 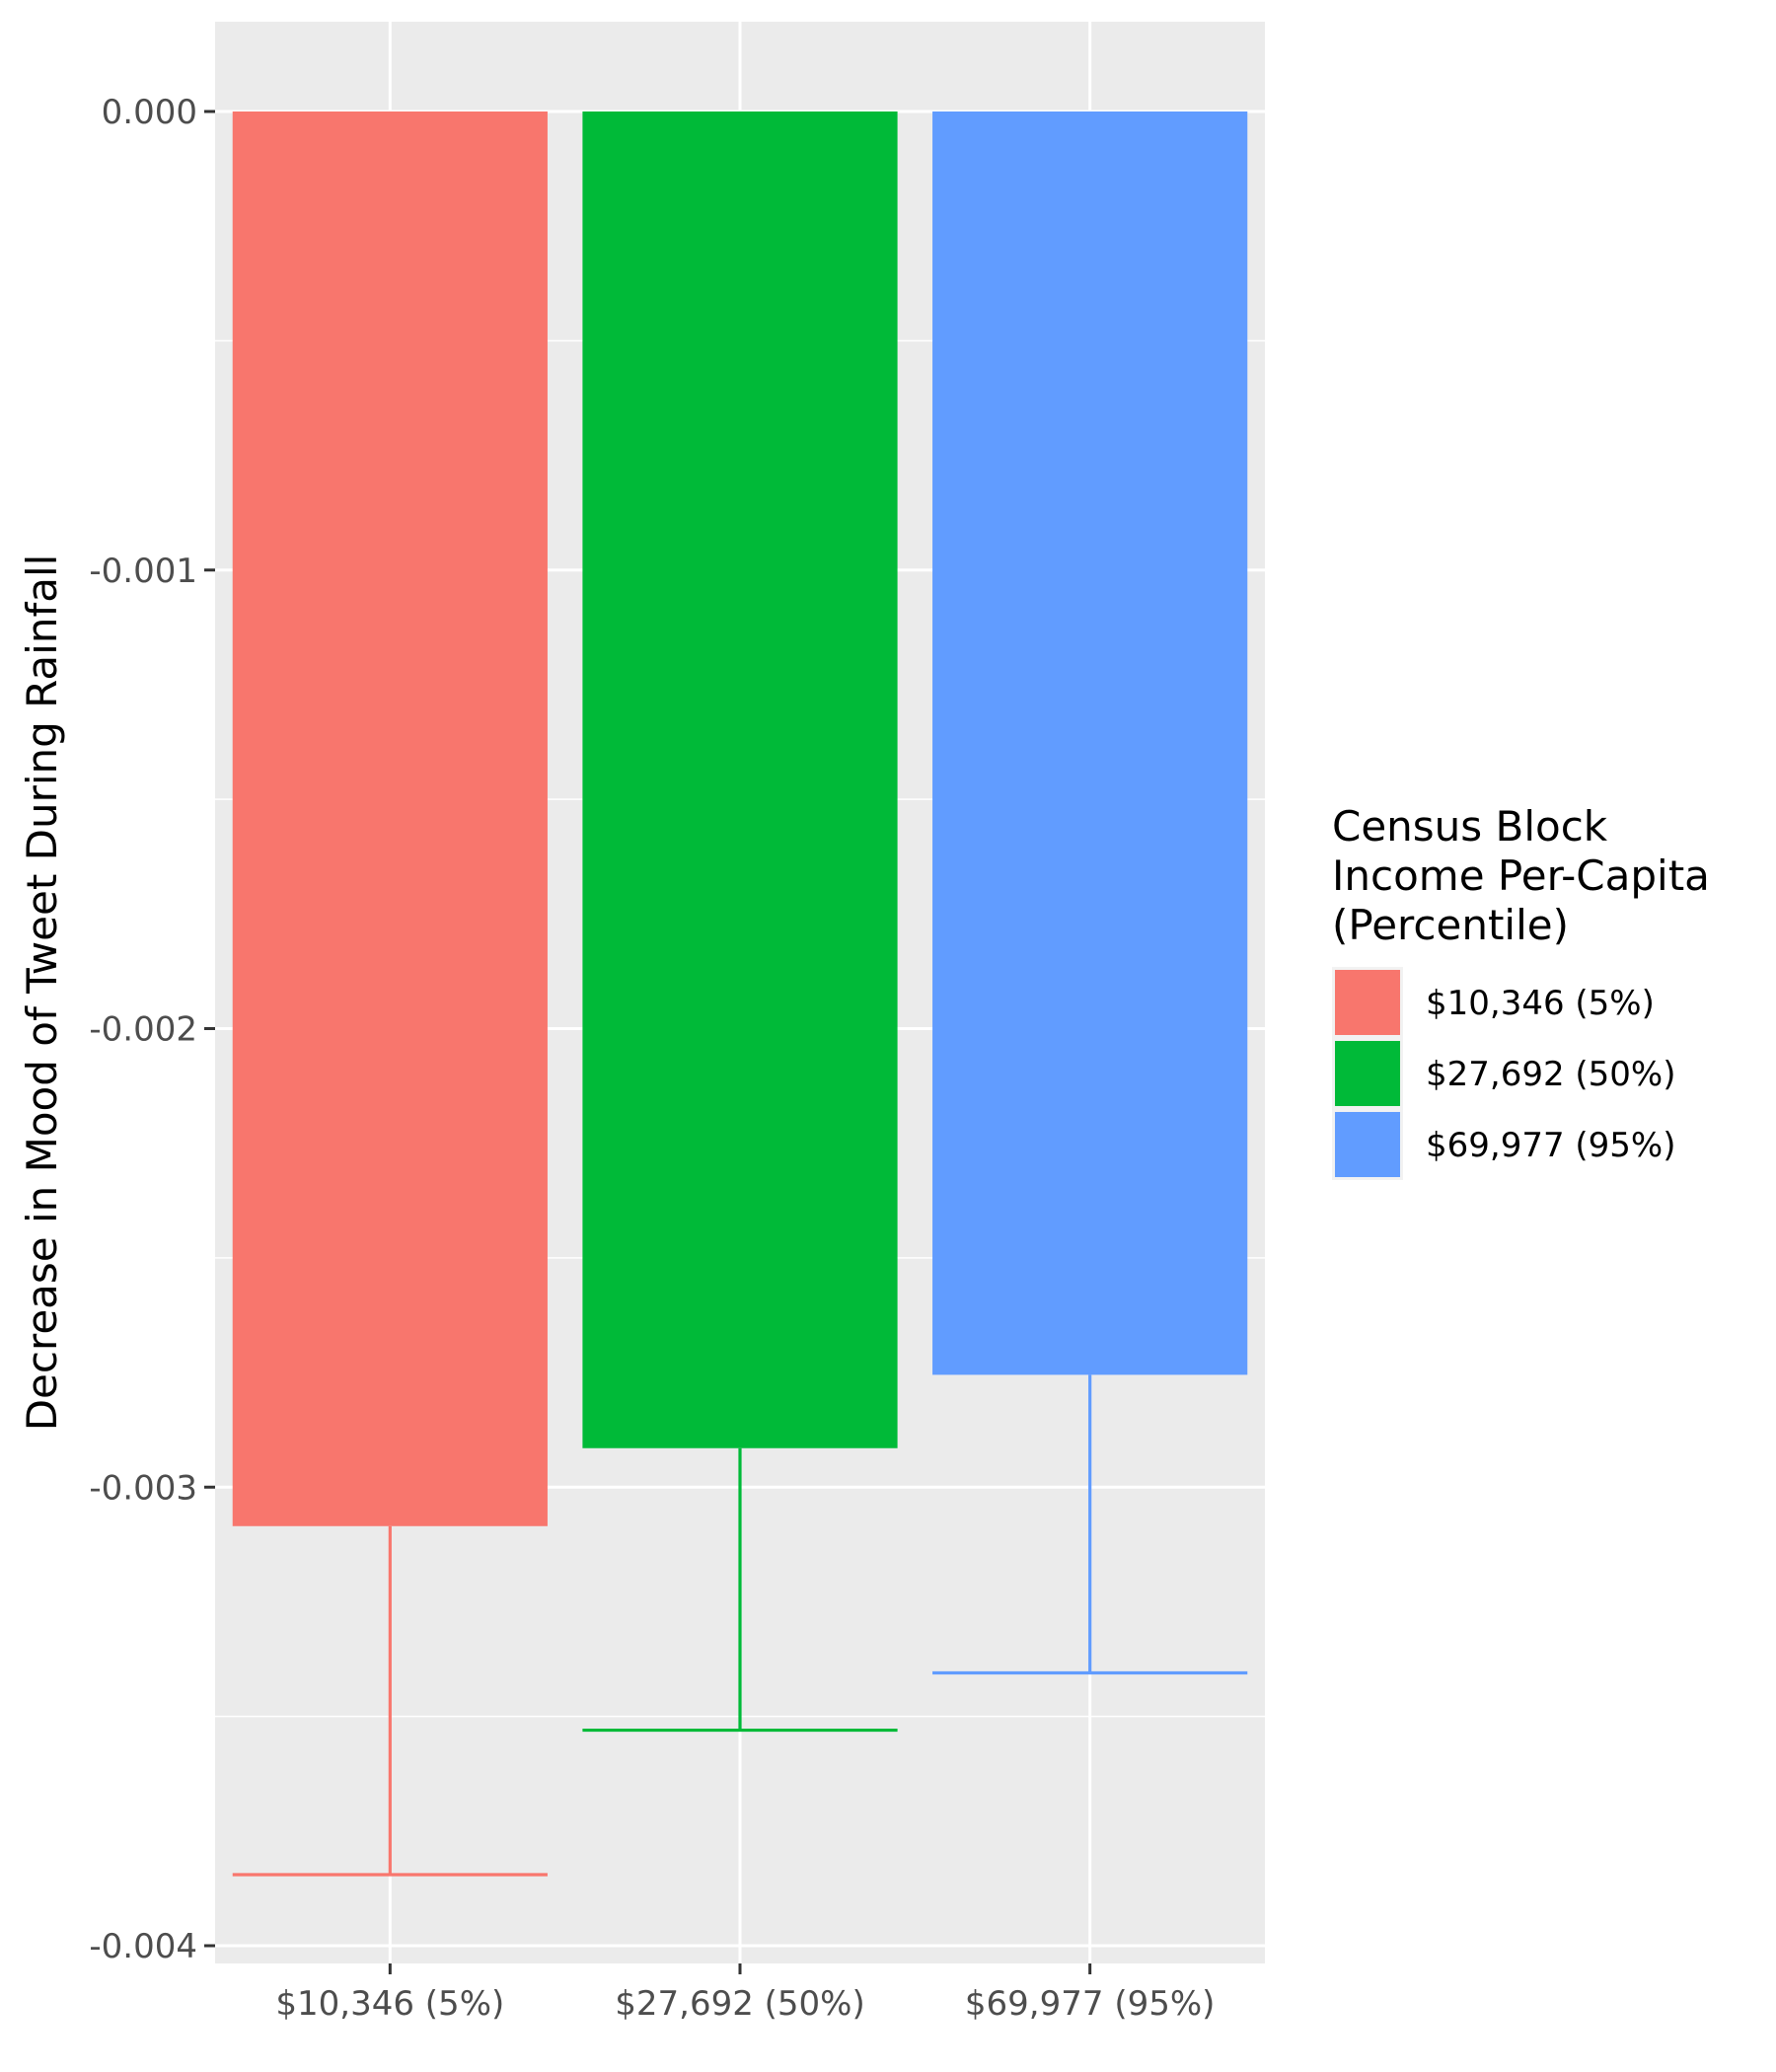 I want to click on legend-title-line: Income Per-Capita, so click(x=1521, y=876).